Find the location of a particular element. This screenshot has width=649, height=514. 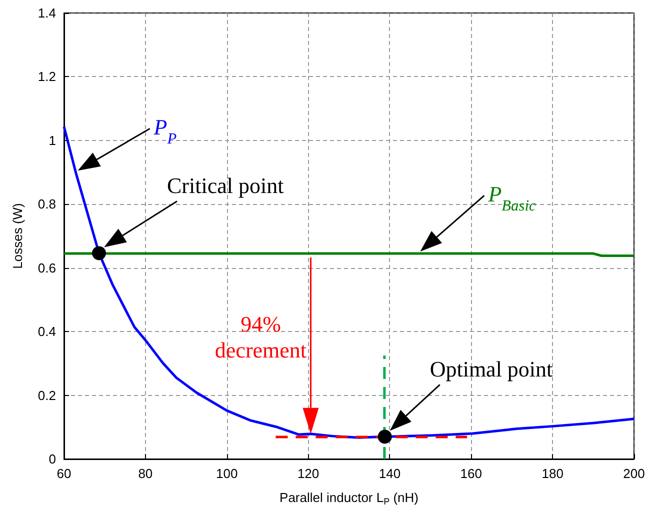

annotation: Optimal point is located at coordinates (491, 369).